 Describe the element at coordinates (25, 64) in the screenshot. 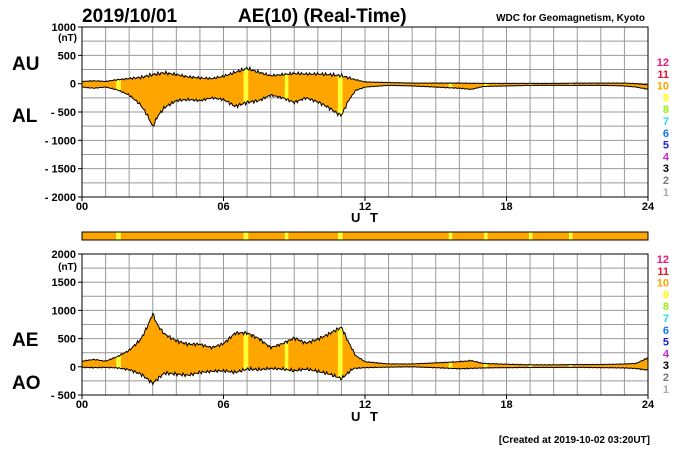

I see `upper-label-top-panel: AU` at that location.